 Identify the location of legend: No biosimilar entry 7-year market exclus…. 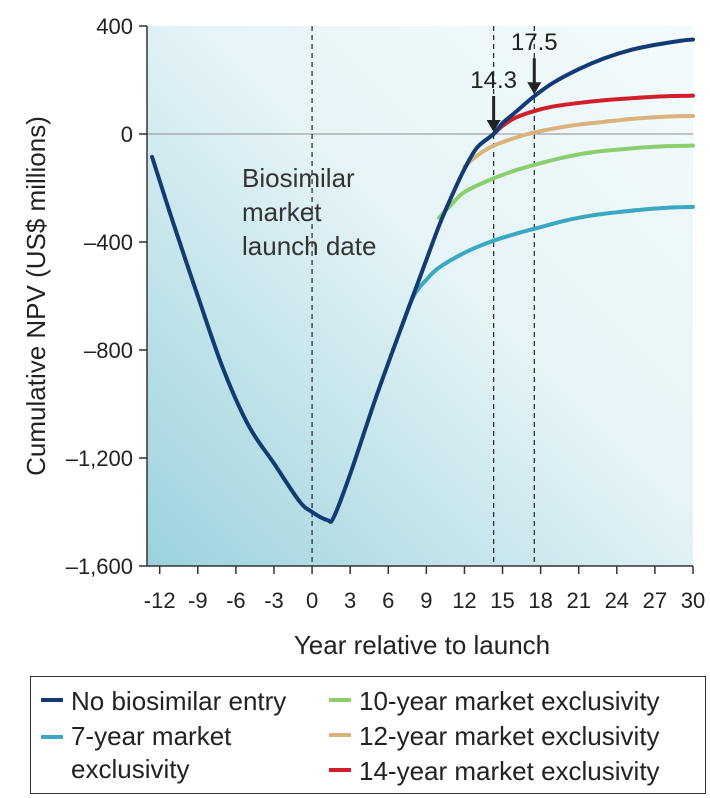
(368, 735).